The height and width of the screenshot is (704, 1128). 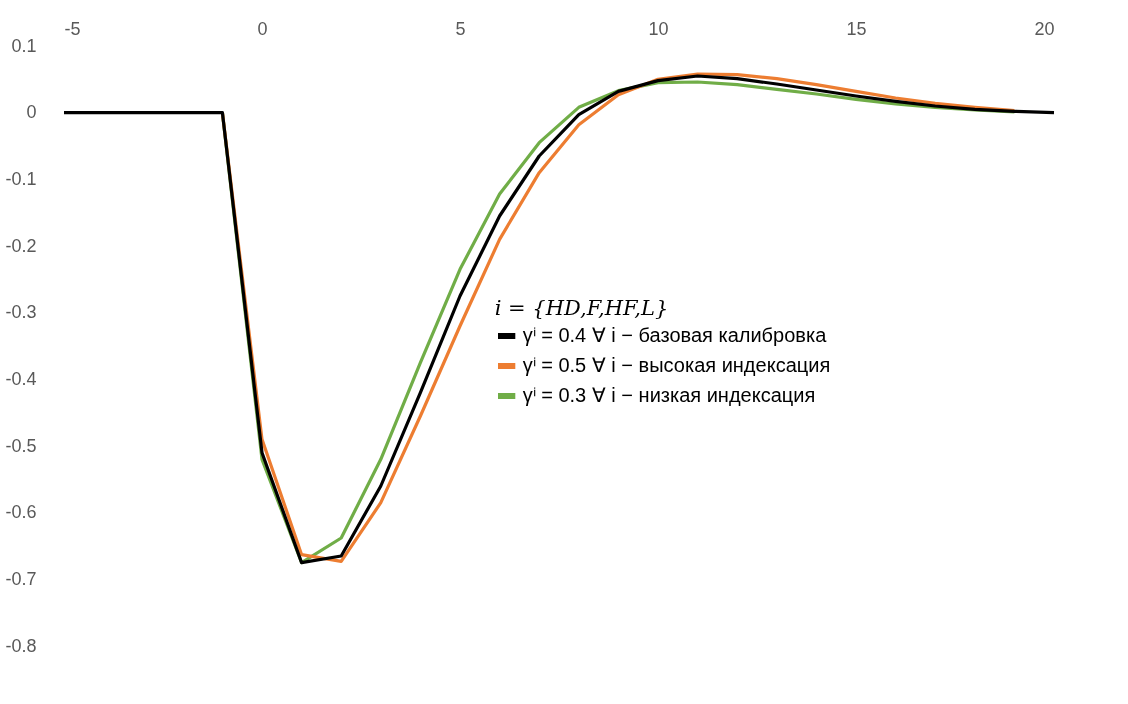 What do you see at coordinates (31, 112) in the screenshot?
I see `y-tick-label: 0` at bounding box center [31, 112].